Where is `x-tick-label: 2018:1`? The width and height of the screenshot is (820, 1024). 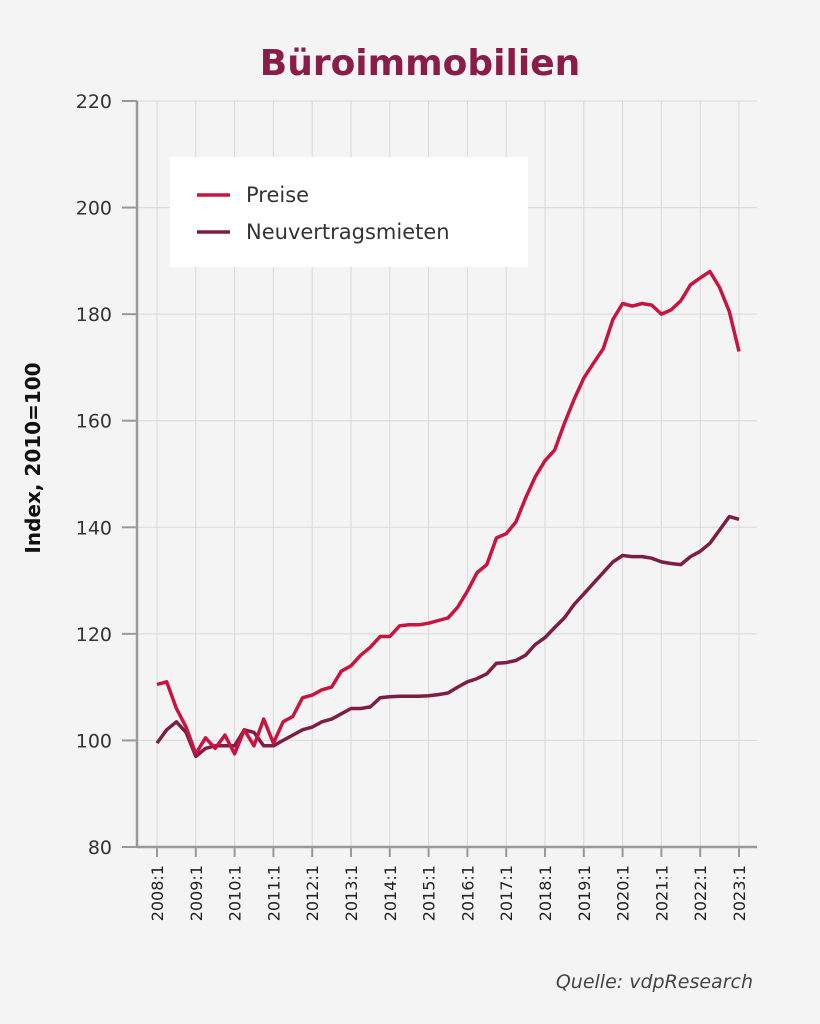
x-tick-label: 2018:1 is located at coordinates (545, 893).